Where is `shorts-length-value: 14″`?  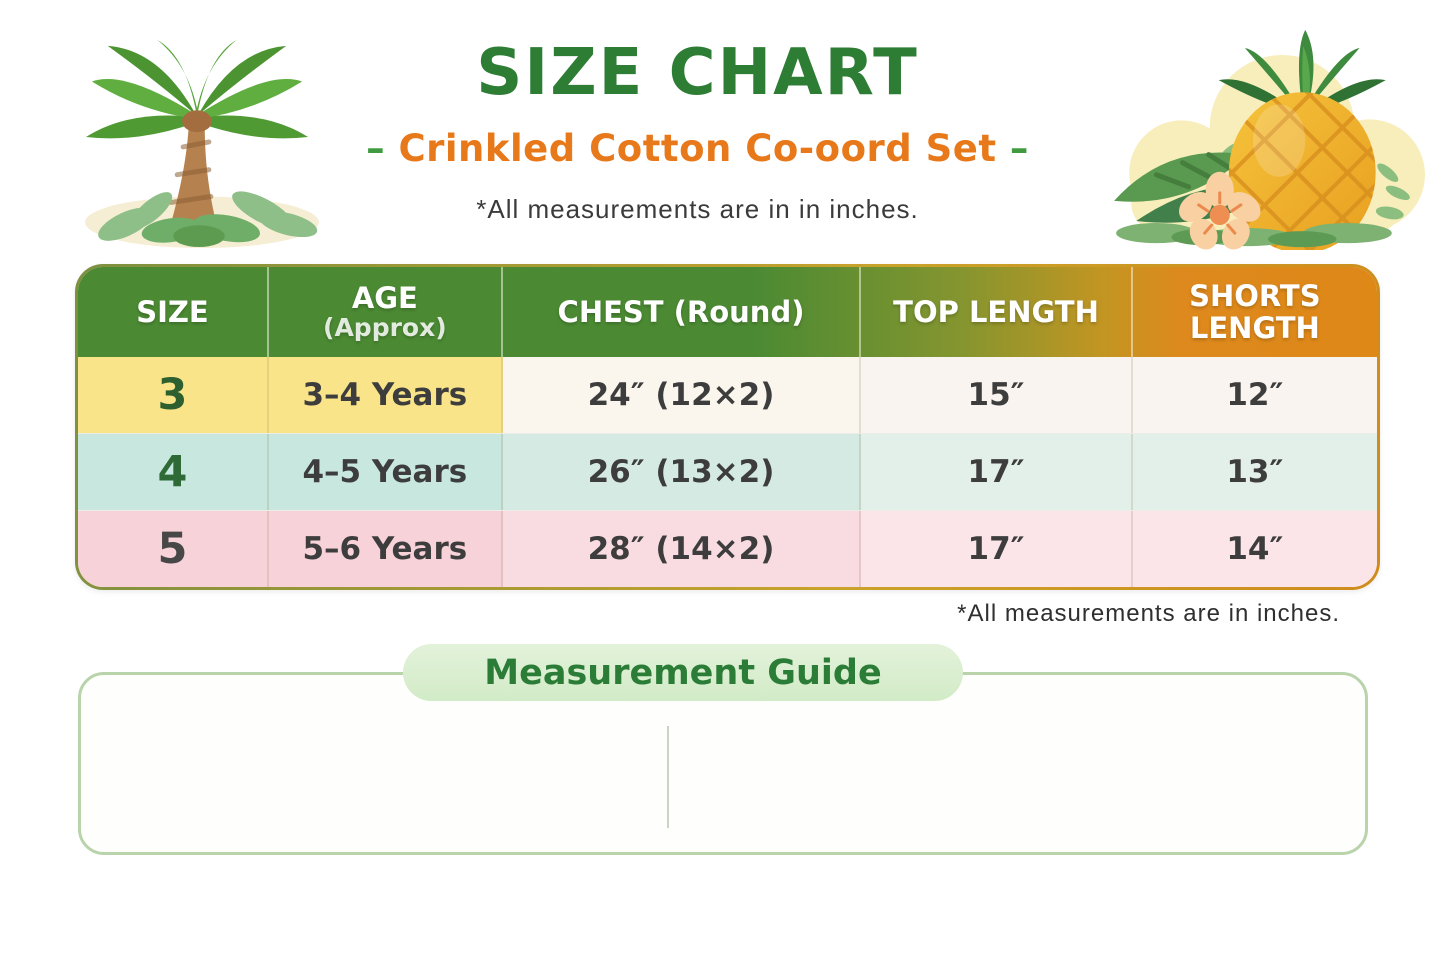 shorts-length-value: 14″ is located at coordinates (1254, 549).